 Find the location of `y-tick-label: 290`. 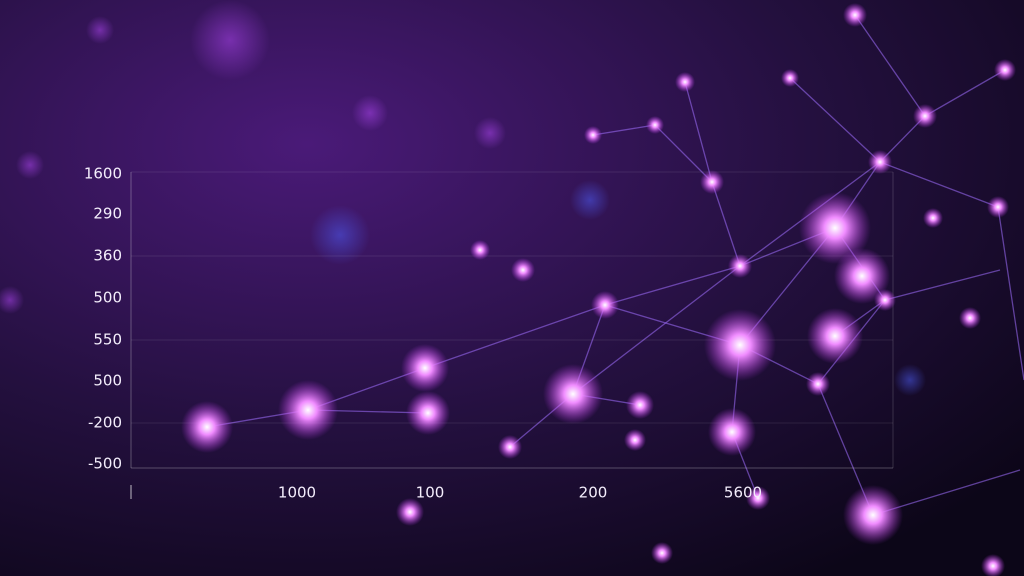

y-tick-label: 290 is located at coordinates (107, 214).